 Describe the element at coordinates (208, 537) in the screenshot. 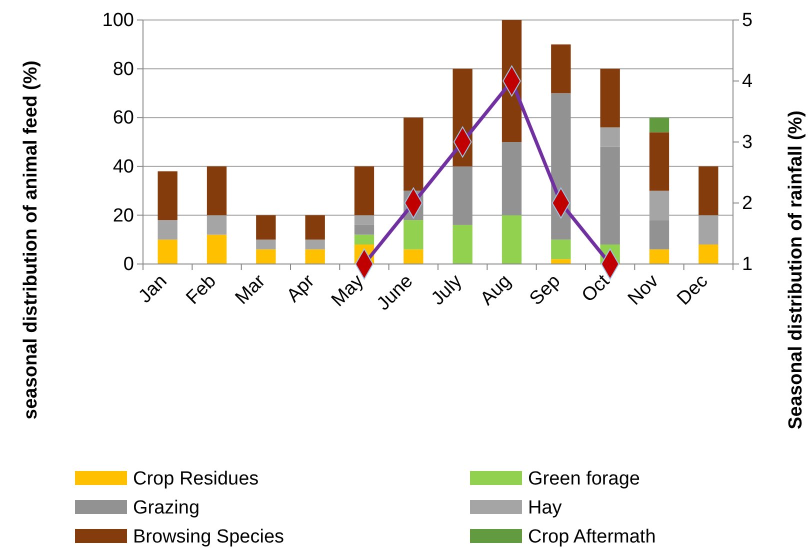

I see `legend-label: Browsing Species` at that location.